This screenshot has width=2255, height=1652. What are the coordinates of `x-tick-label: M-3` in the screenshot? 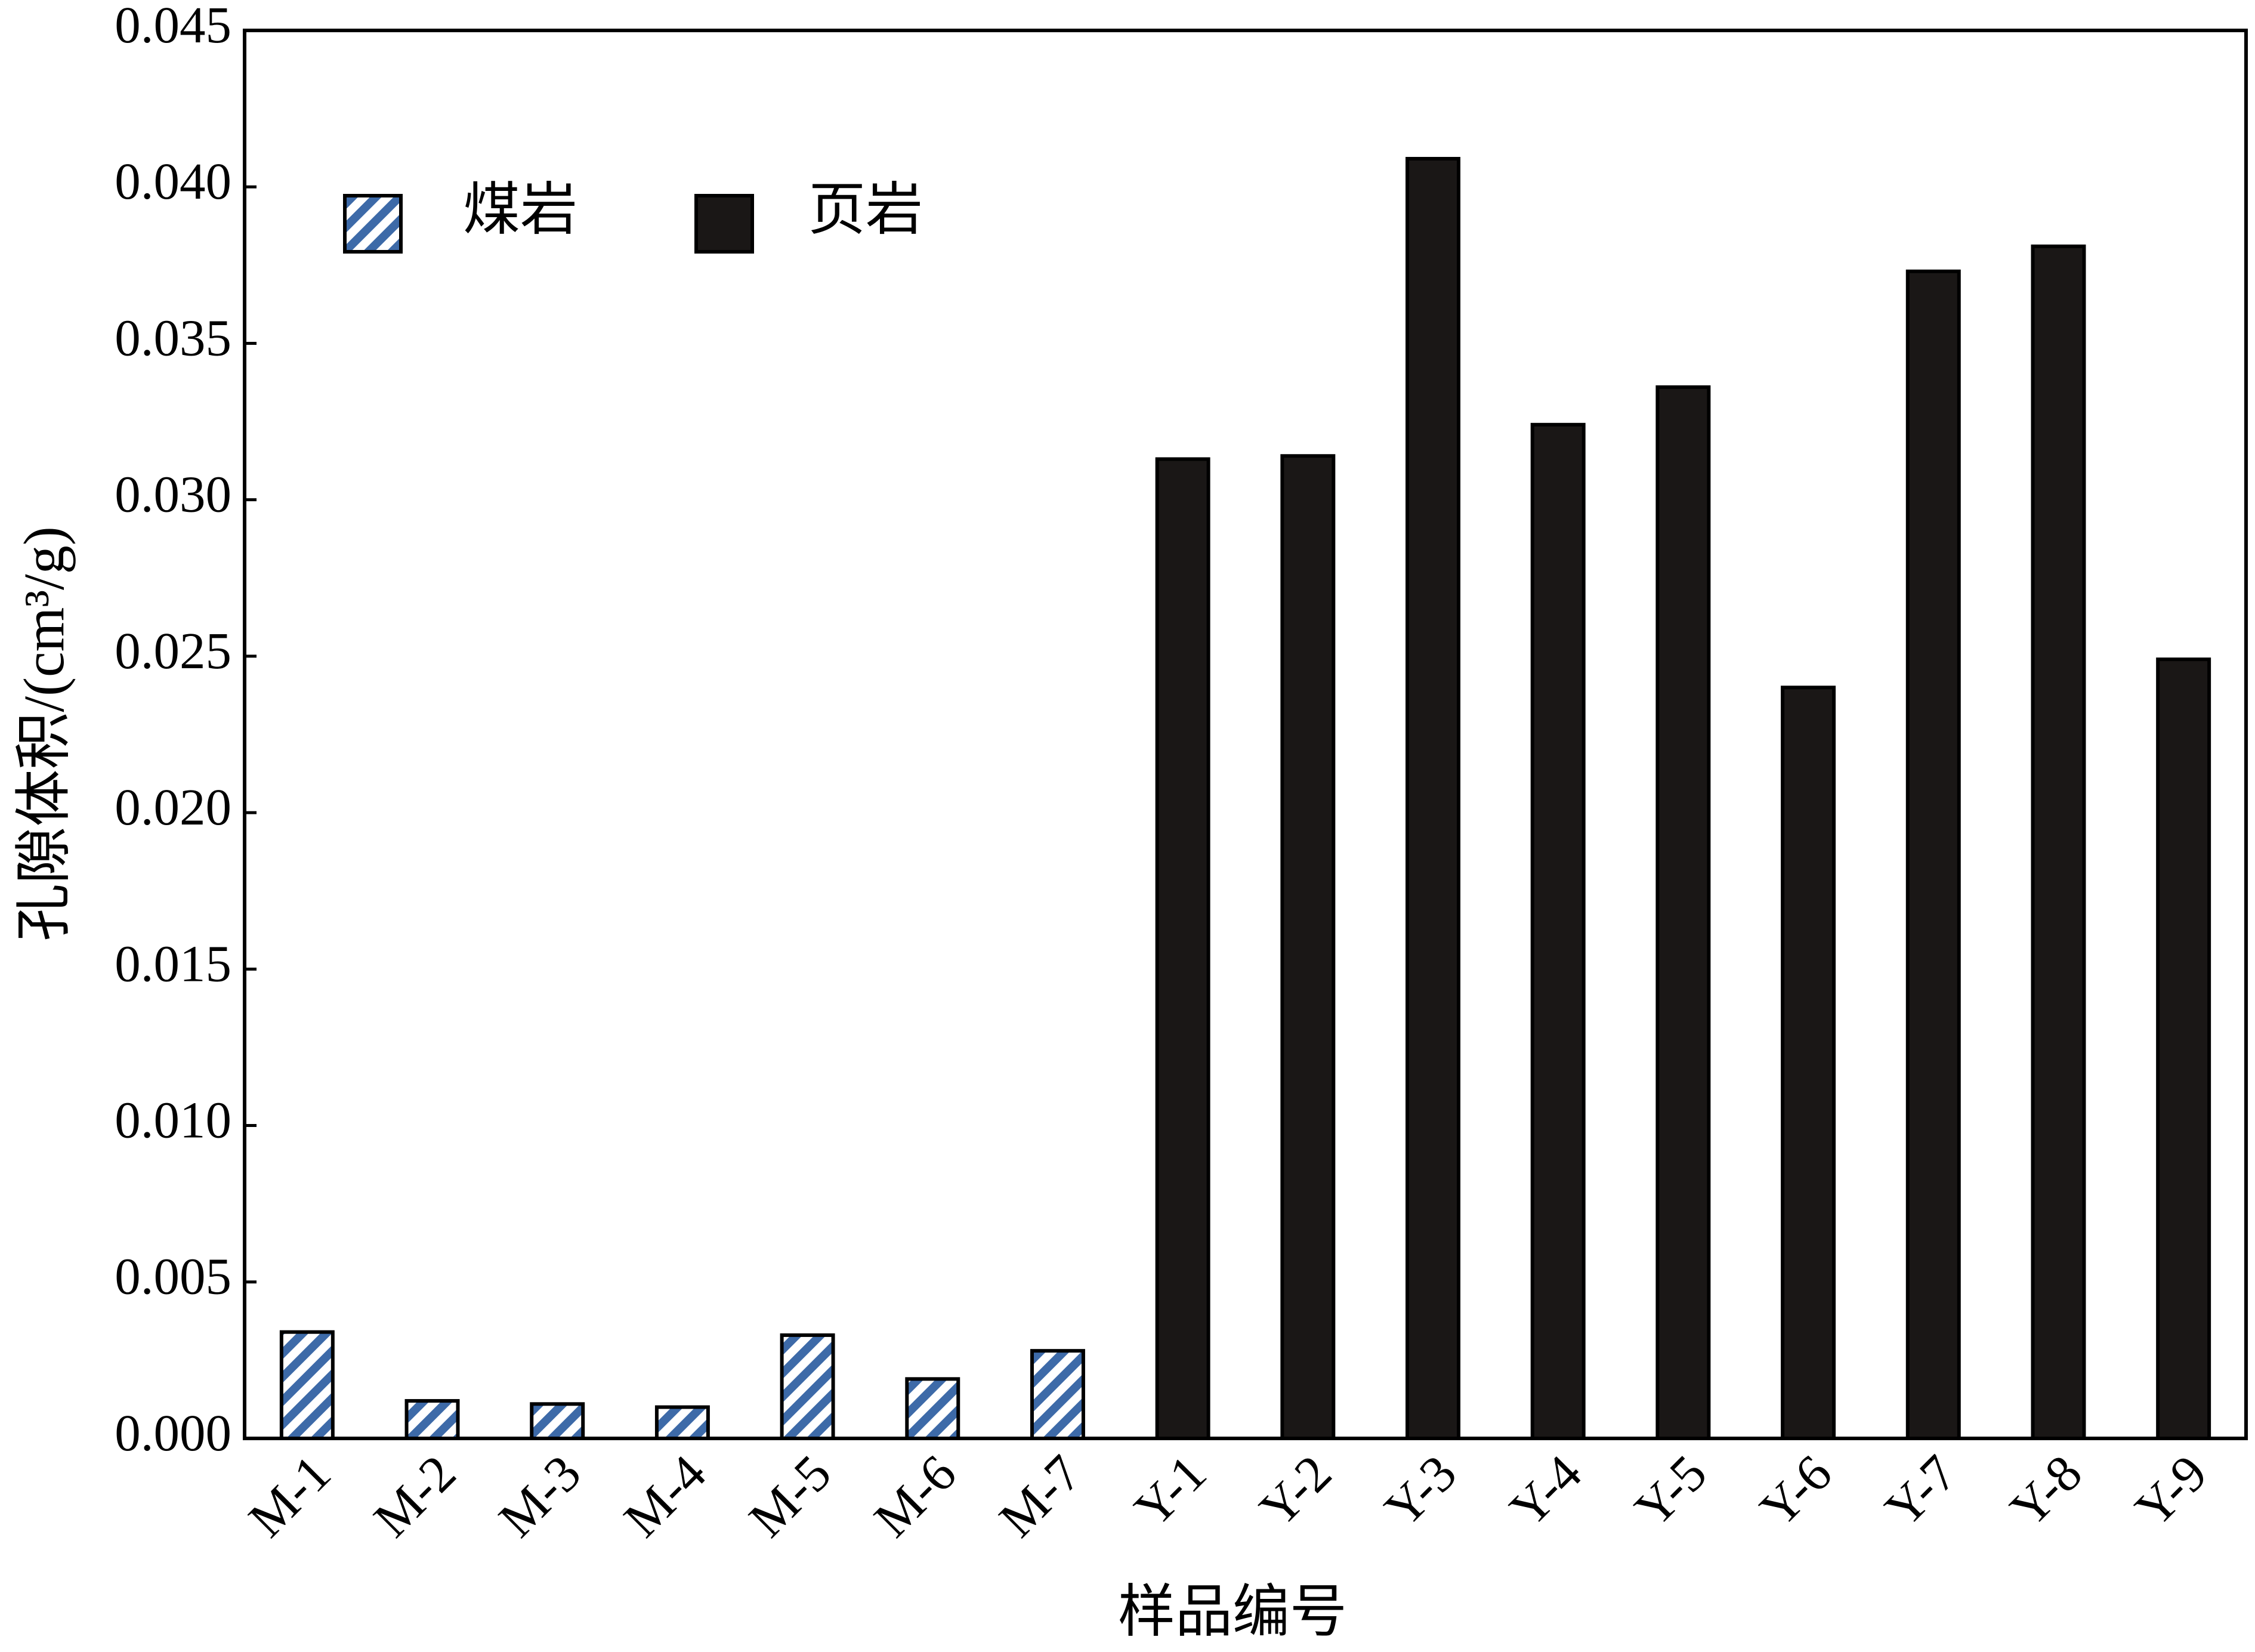 It's located at (539, 1496).